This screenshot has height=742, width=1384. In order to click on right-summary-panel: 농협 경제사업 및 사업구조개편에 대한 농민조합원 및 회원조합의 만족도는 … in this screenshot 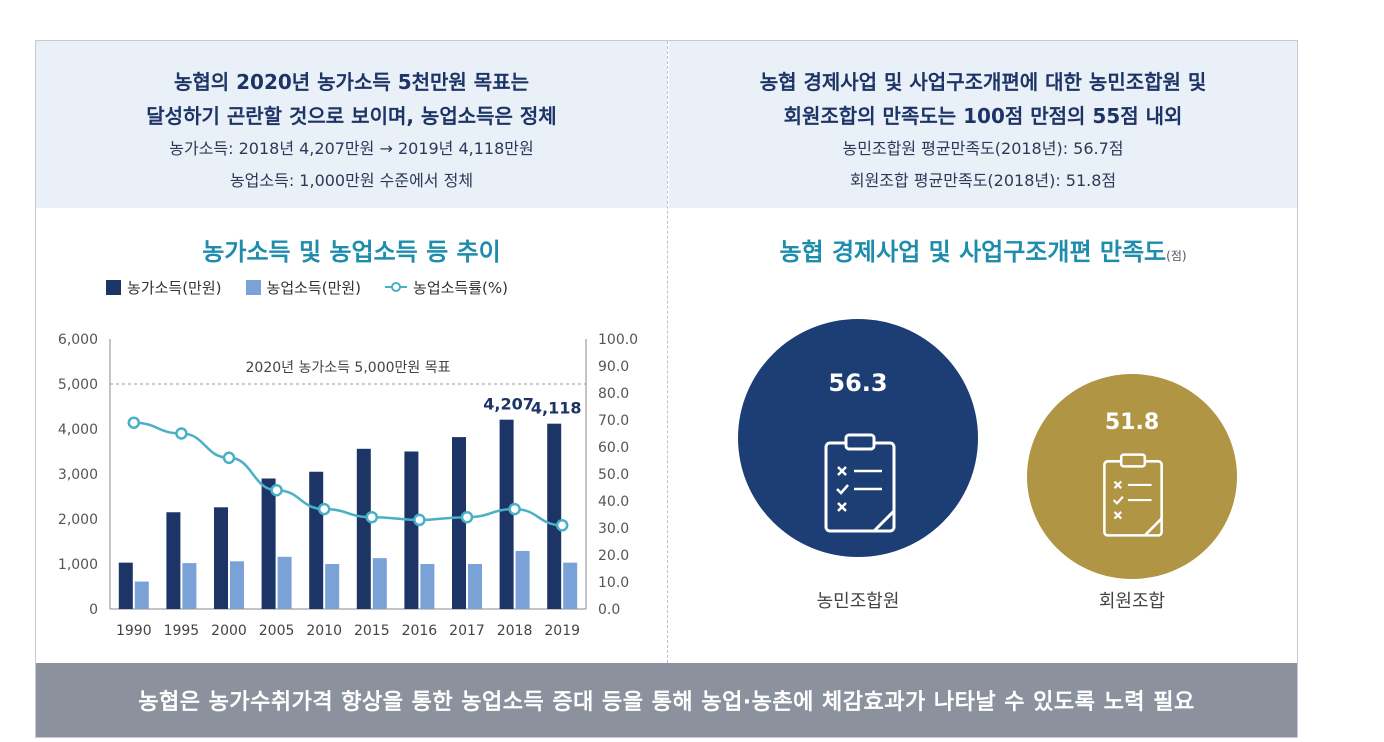, I will do `click(983, 124)`.